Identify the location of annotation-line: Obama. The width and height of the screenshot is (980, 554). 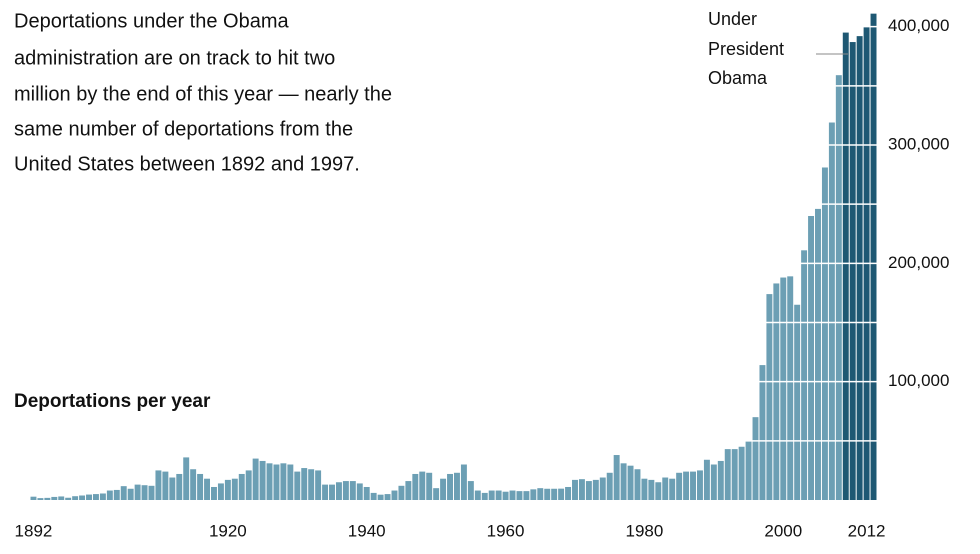
(738, 78).